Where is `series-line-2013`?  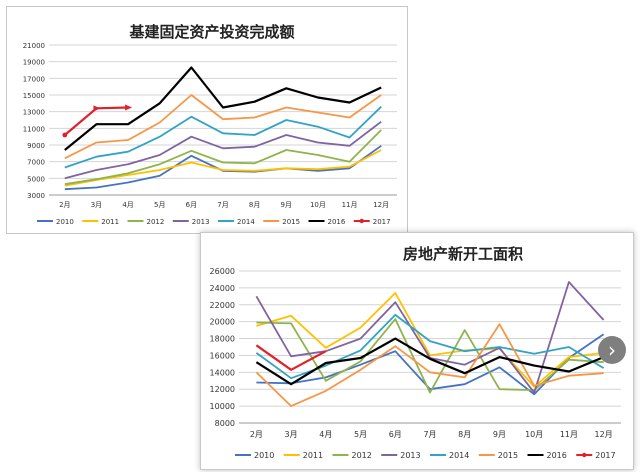
series-line-2013 is located at coordinates (223, 150).